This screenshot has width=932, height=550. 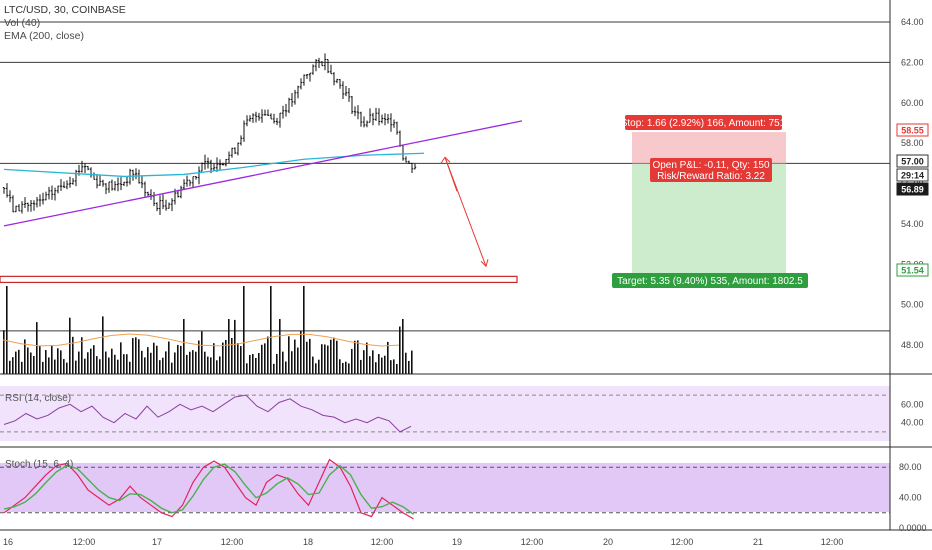 I want to click on stoch-axis: 80.00 40.00 0.0000, so click(x=913, y=497).